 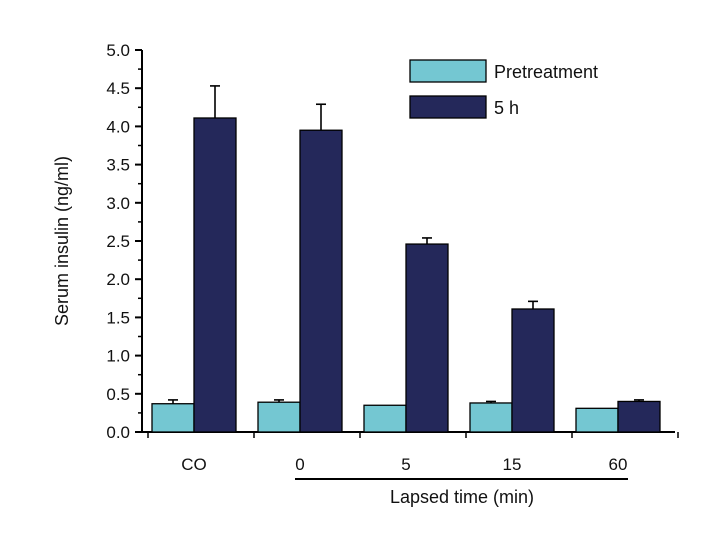 What do you see at coordinates (173, 418) in the screenshot?
I see `bar-pretreatment-CO` at bounding box center [173, 418].